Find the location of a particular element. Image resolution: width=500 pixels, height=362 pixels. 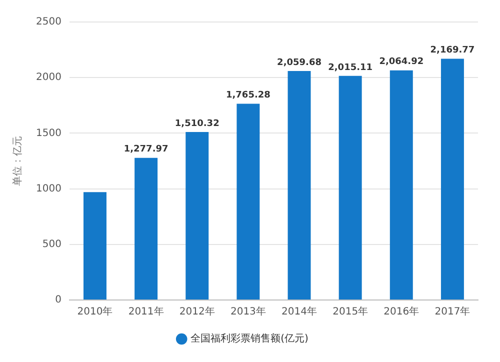

x-tick-label: 2012年 is located at coordinates (197, 312).